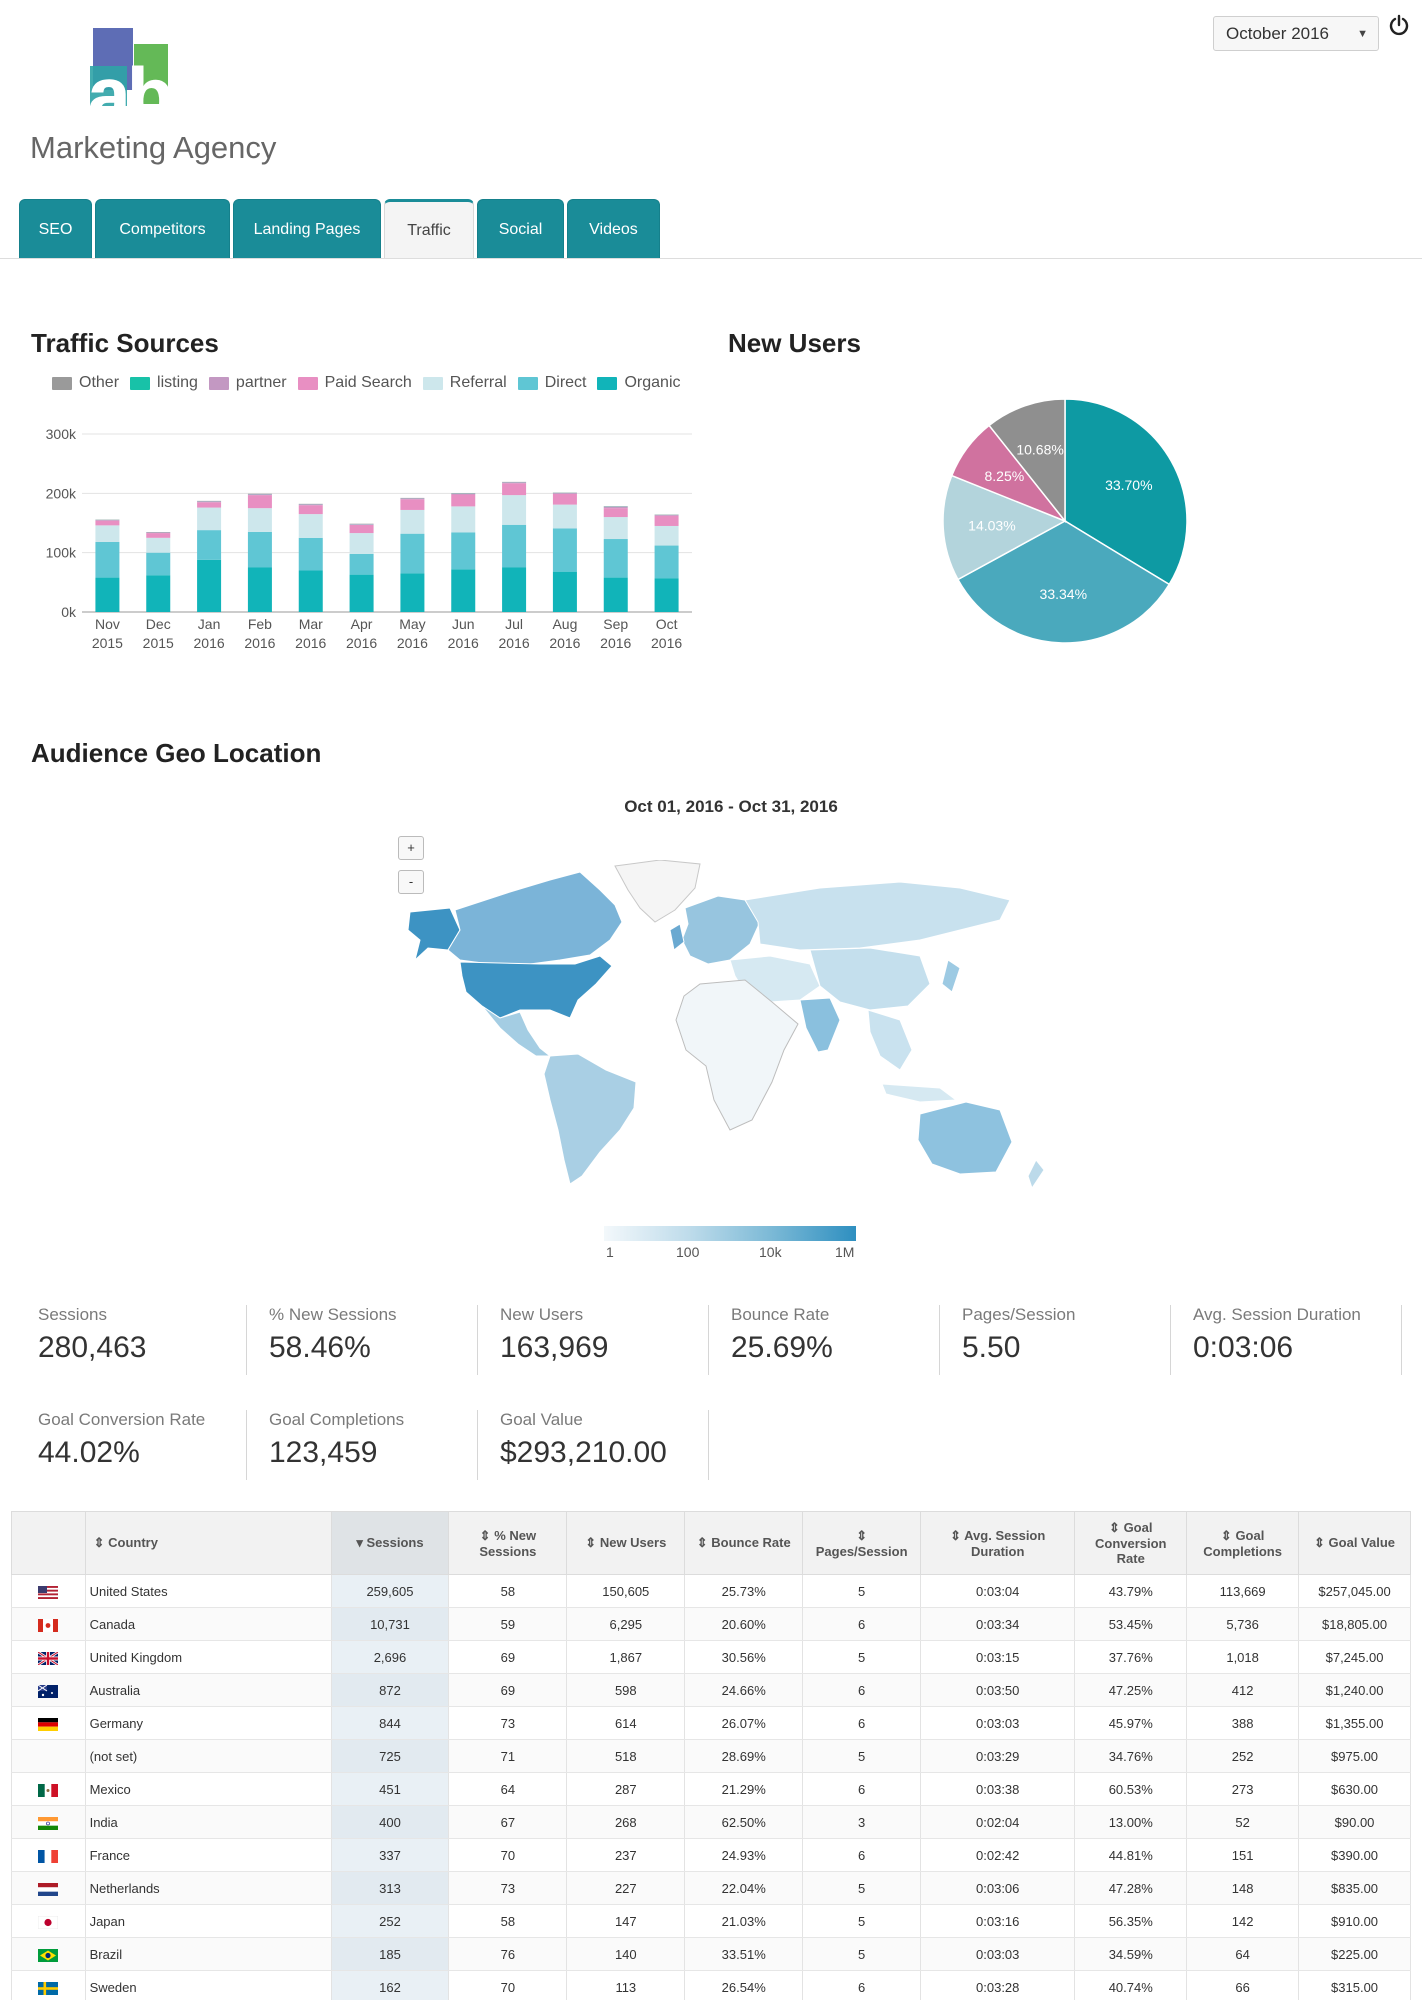 This screenshot has height=2000, width=1422. I want to click on sort-goal-value-header: ⇕ Goal Value, so click(1354, 1543).